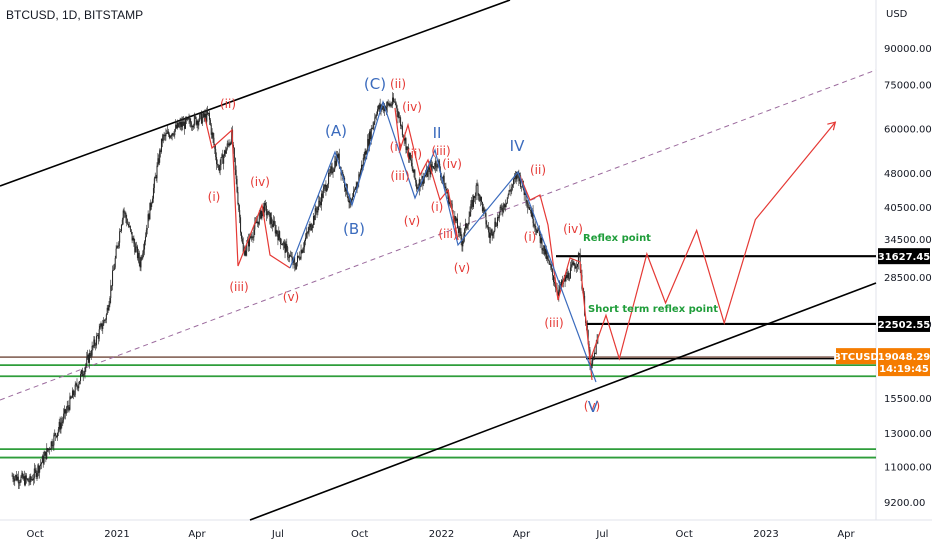 The image size is (932, 550). Describe the element at coordinates (904, 369) in the screenshot. I see `countdown-text: 14:19:45` at that location.